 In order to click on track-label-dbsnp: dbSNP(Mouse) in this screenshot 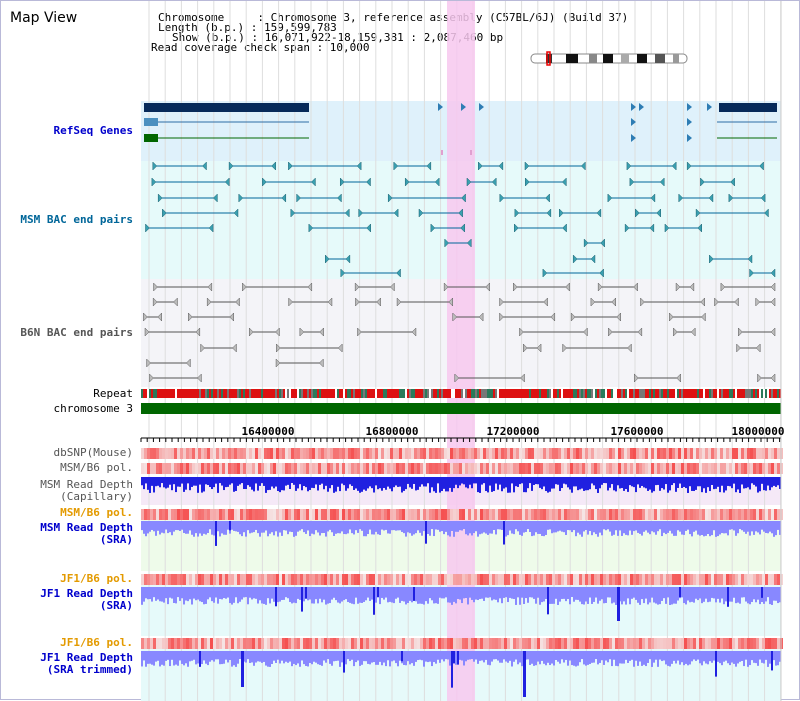, I will do `click(93, 452)`.